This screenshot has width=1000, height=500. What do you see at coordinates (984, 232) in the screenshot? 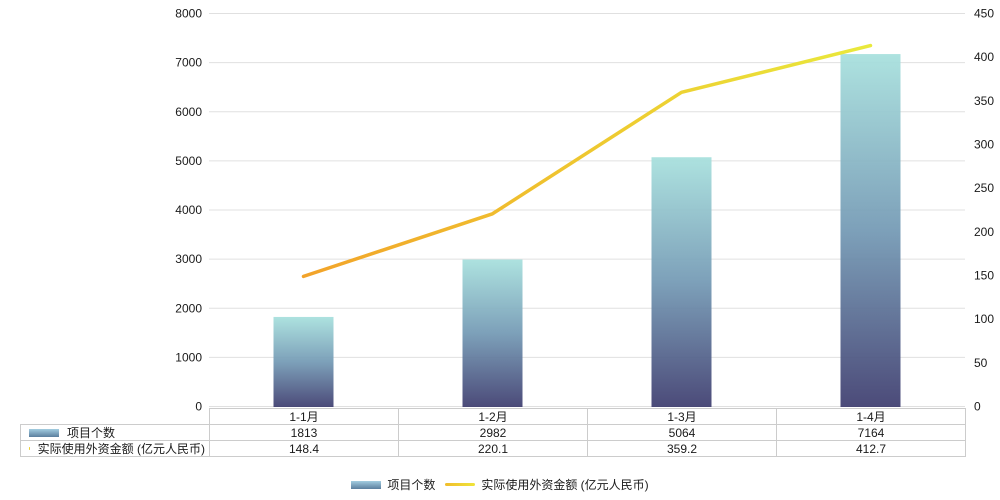
I see `right-axis-tick-label: 200` at bounding box center [984, 232].